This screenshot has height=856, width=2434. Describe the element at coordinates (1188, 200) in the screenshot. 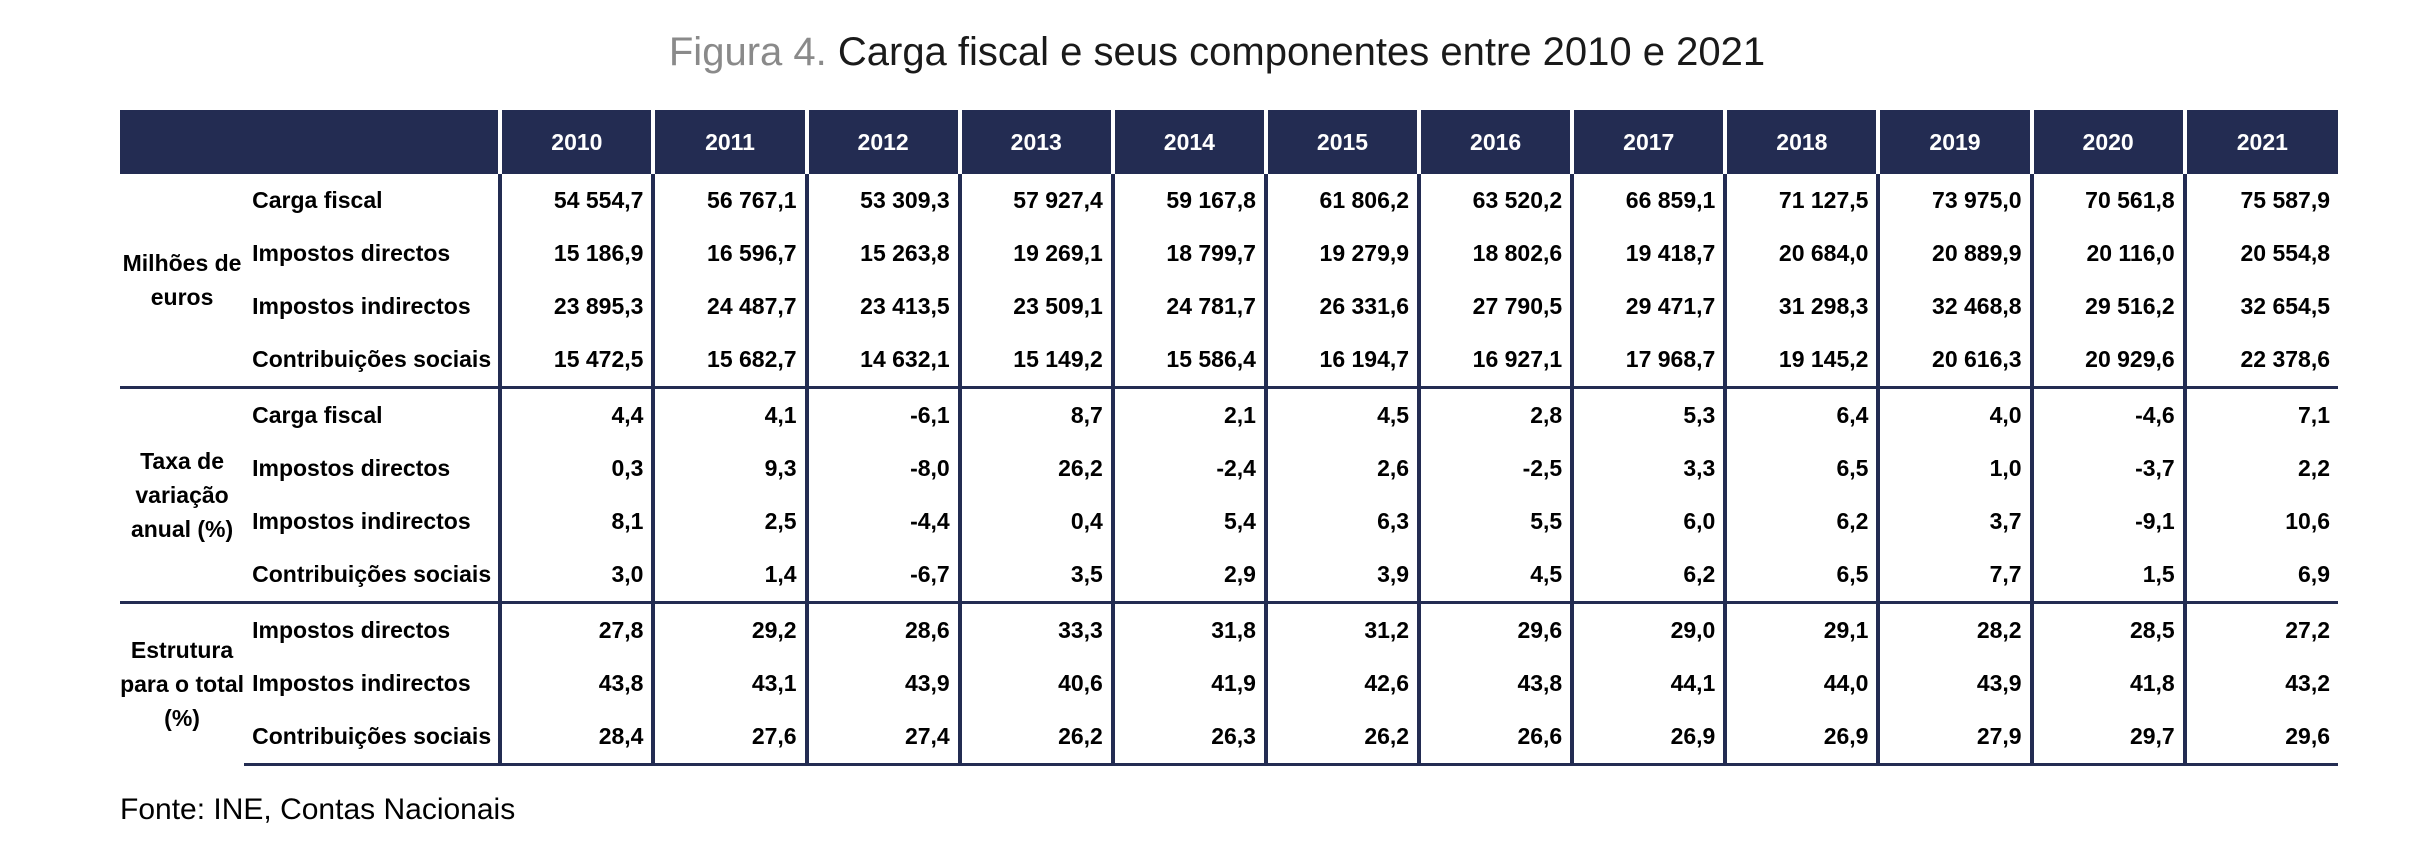

I see `data-cell: 59 167,8` at that location.